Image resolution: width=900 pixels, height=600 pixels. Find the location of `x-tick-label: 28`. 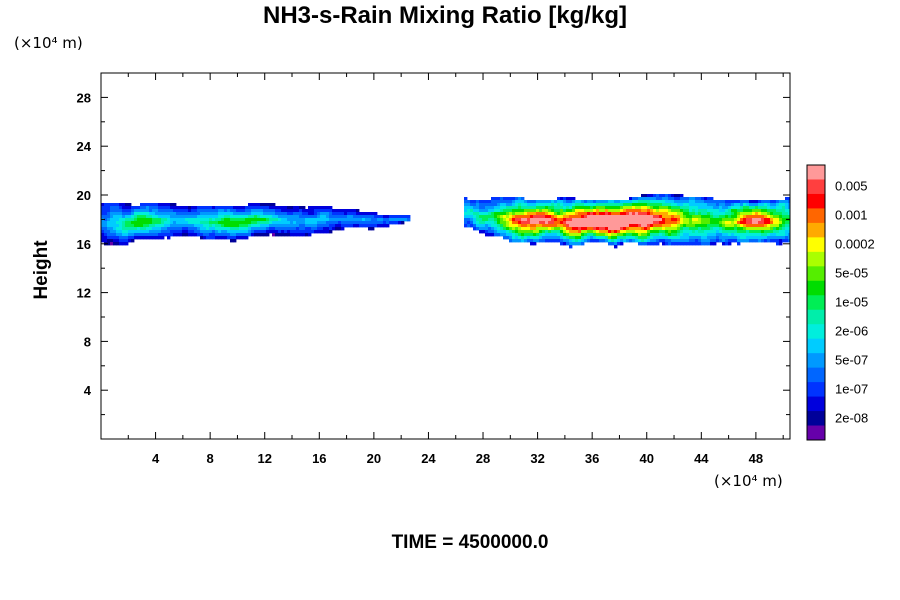

x-tick-label: 28 is located at coordinates (483, 458).